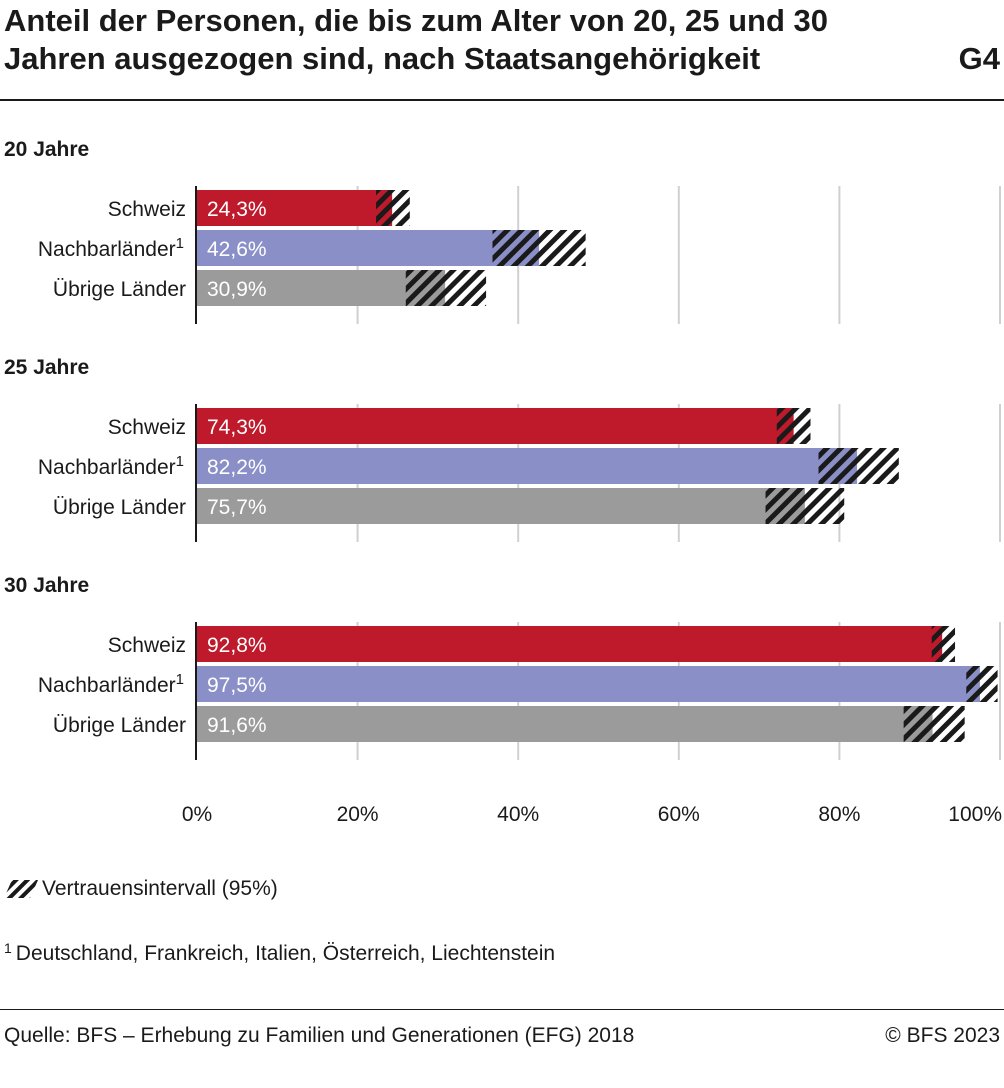  Describe the element at coordinates (197, 814) in the screenshot. I see `x-tick-label: 0%` at that location.